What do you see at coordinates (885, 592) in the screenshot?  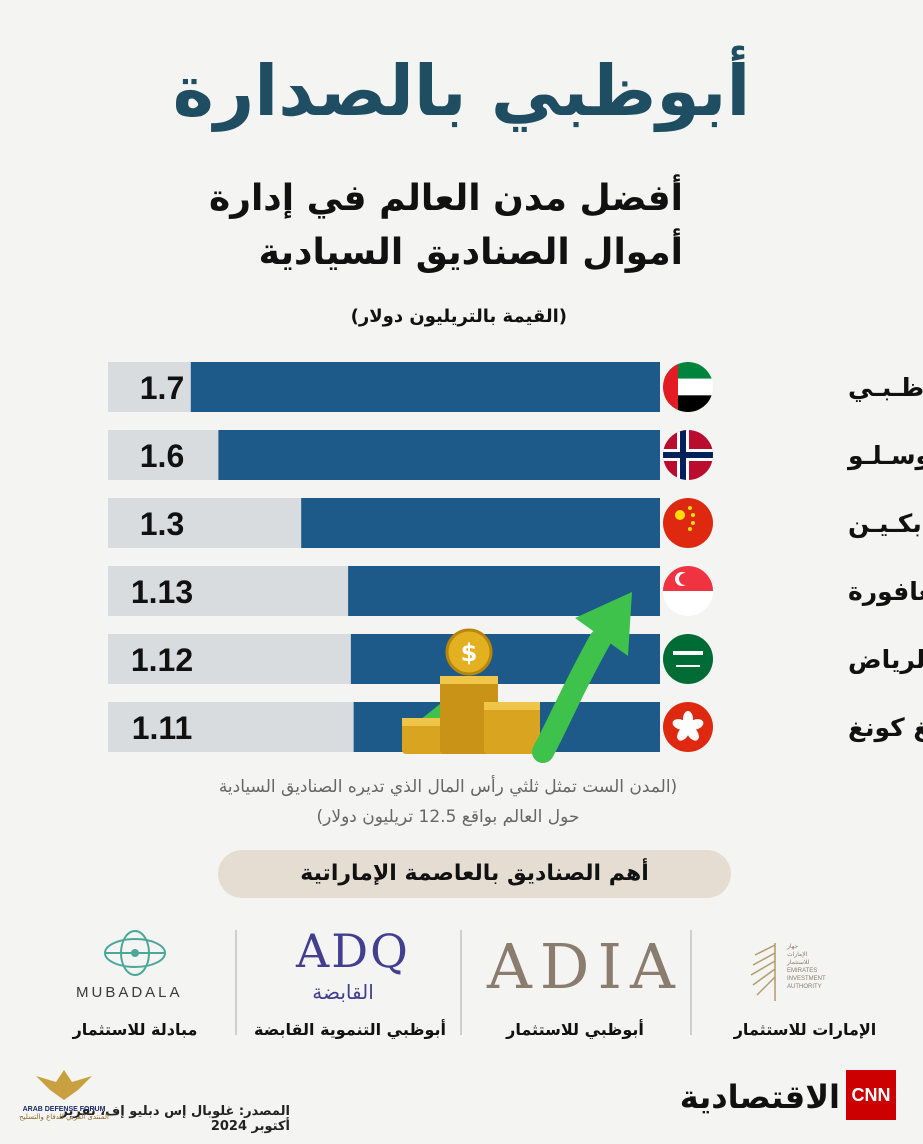 I see `category-label: سنغافورة` at bounding box center [885, 592].